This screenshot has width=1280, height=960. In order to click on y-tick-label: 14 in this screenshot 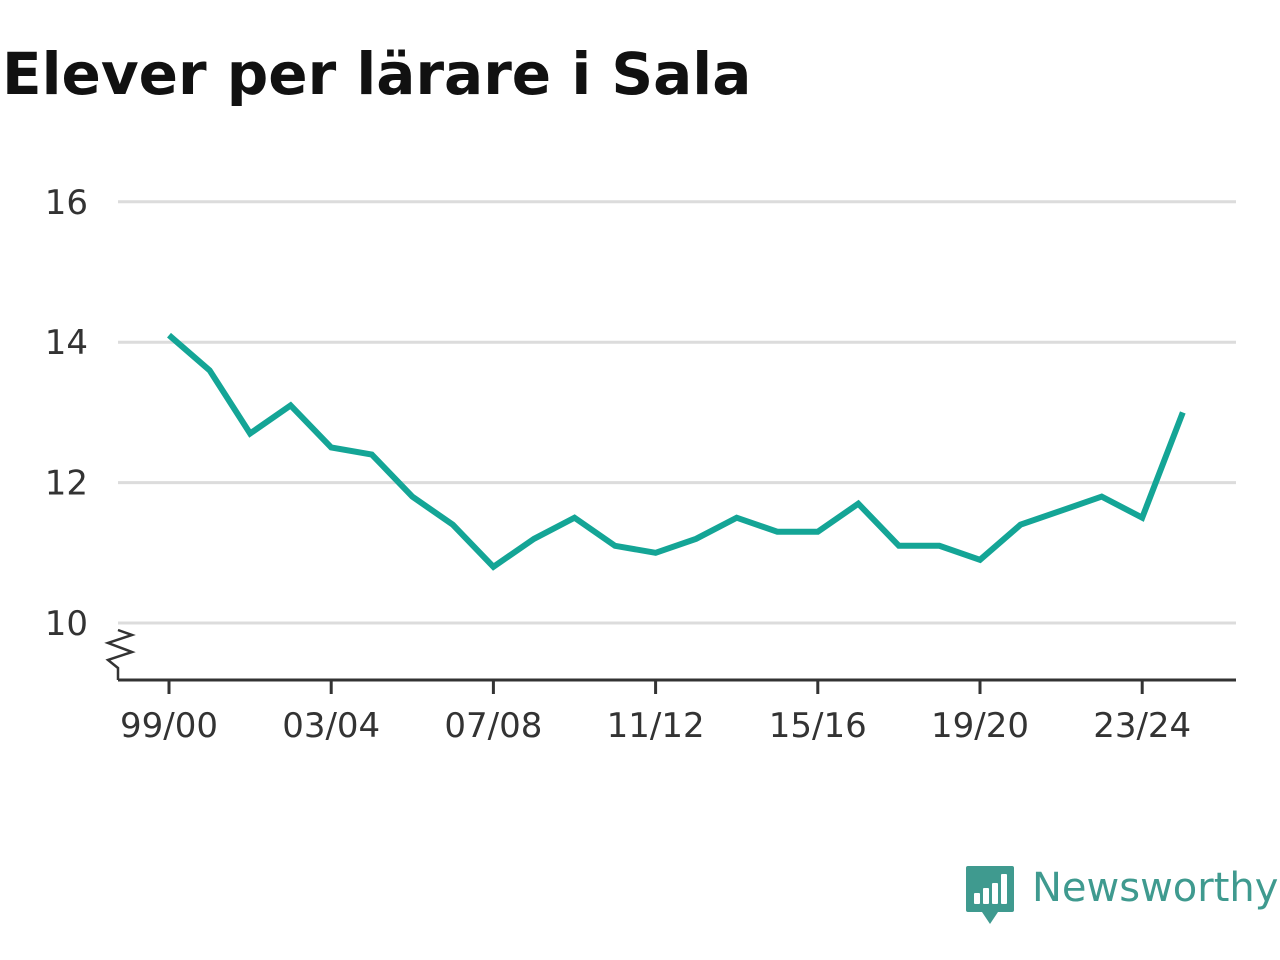, I will do `click(66, 343)`.